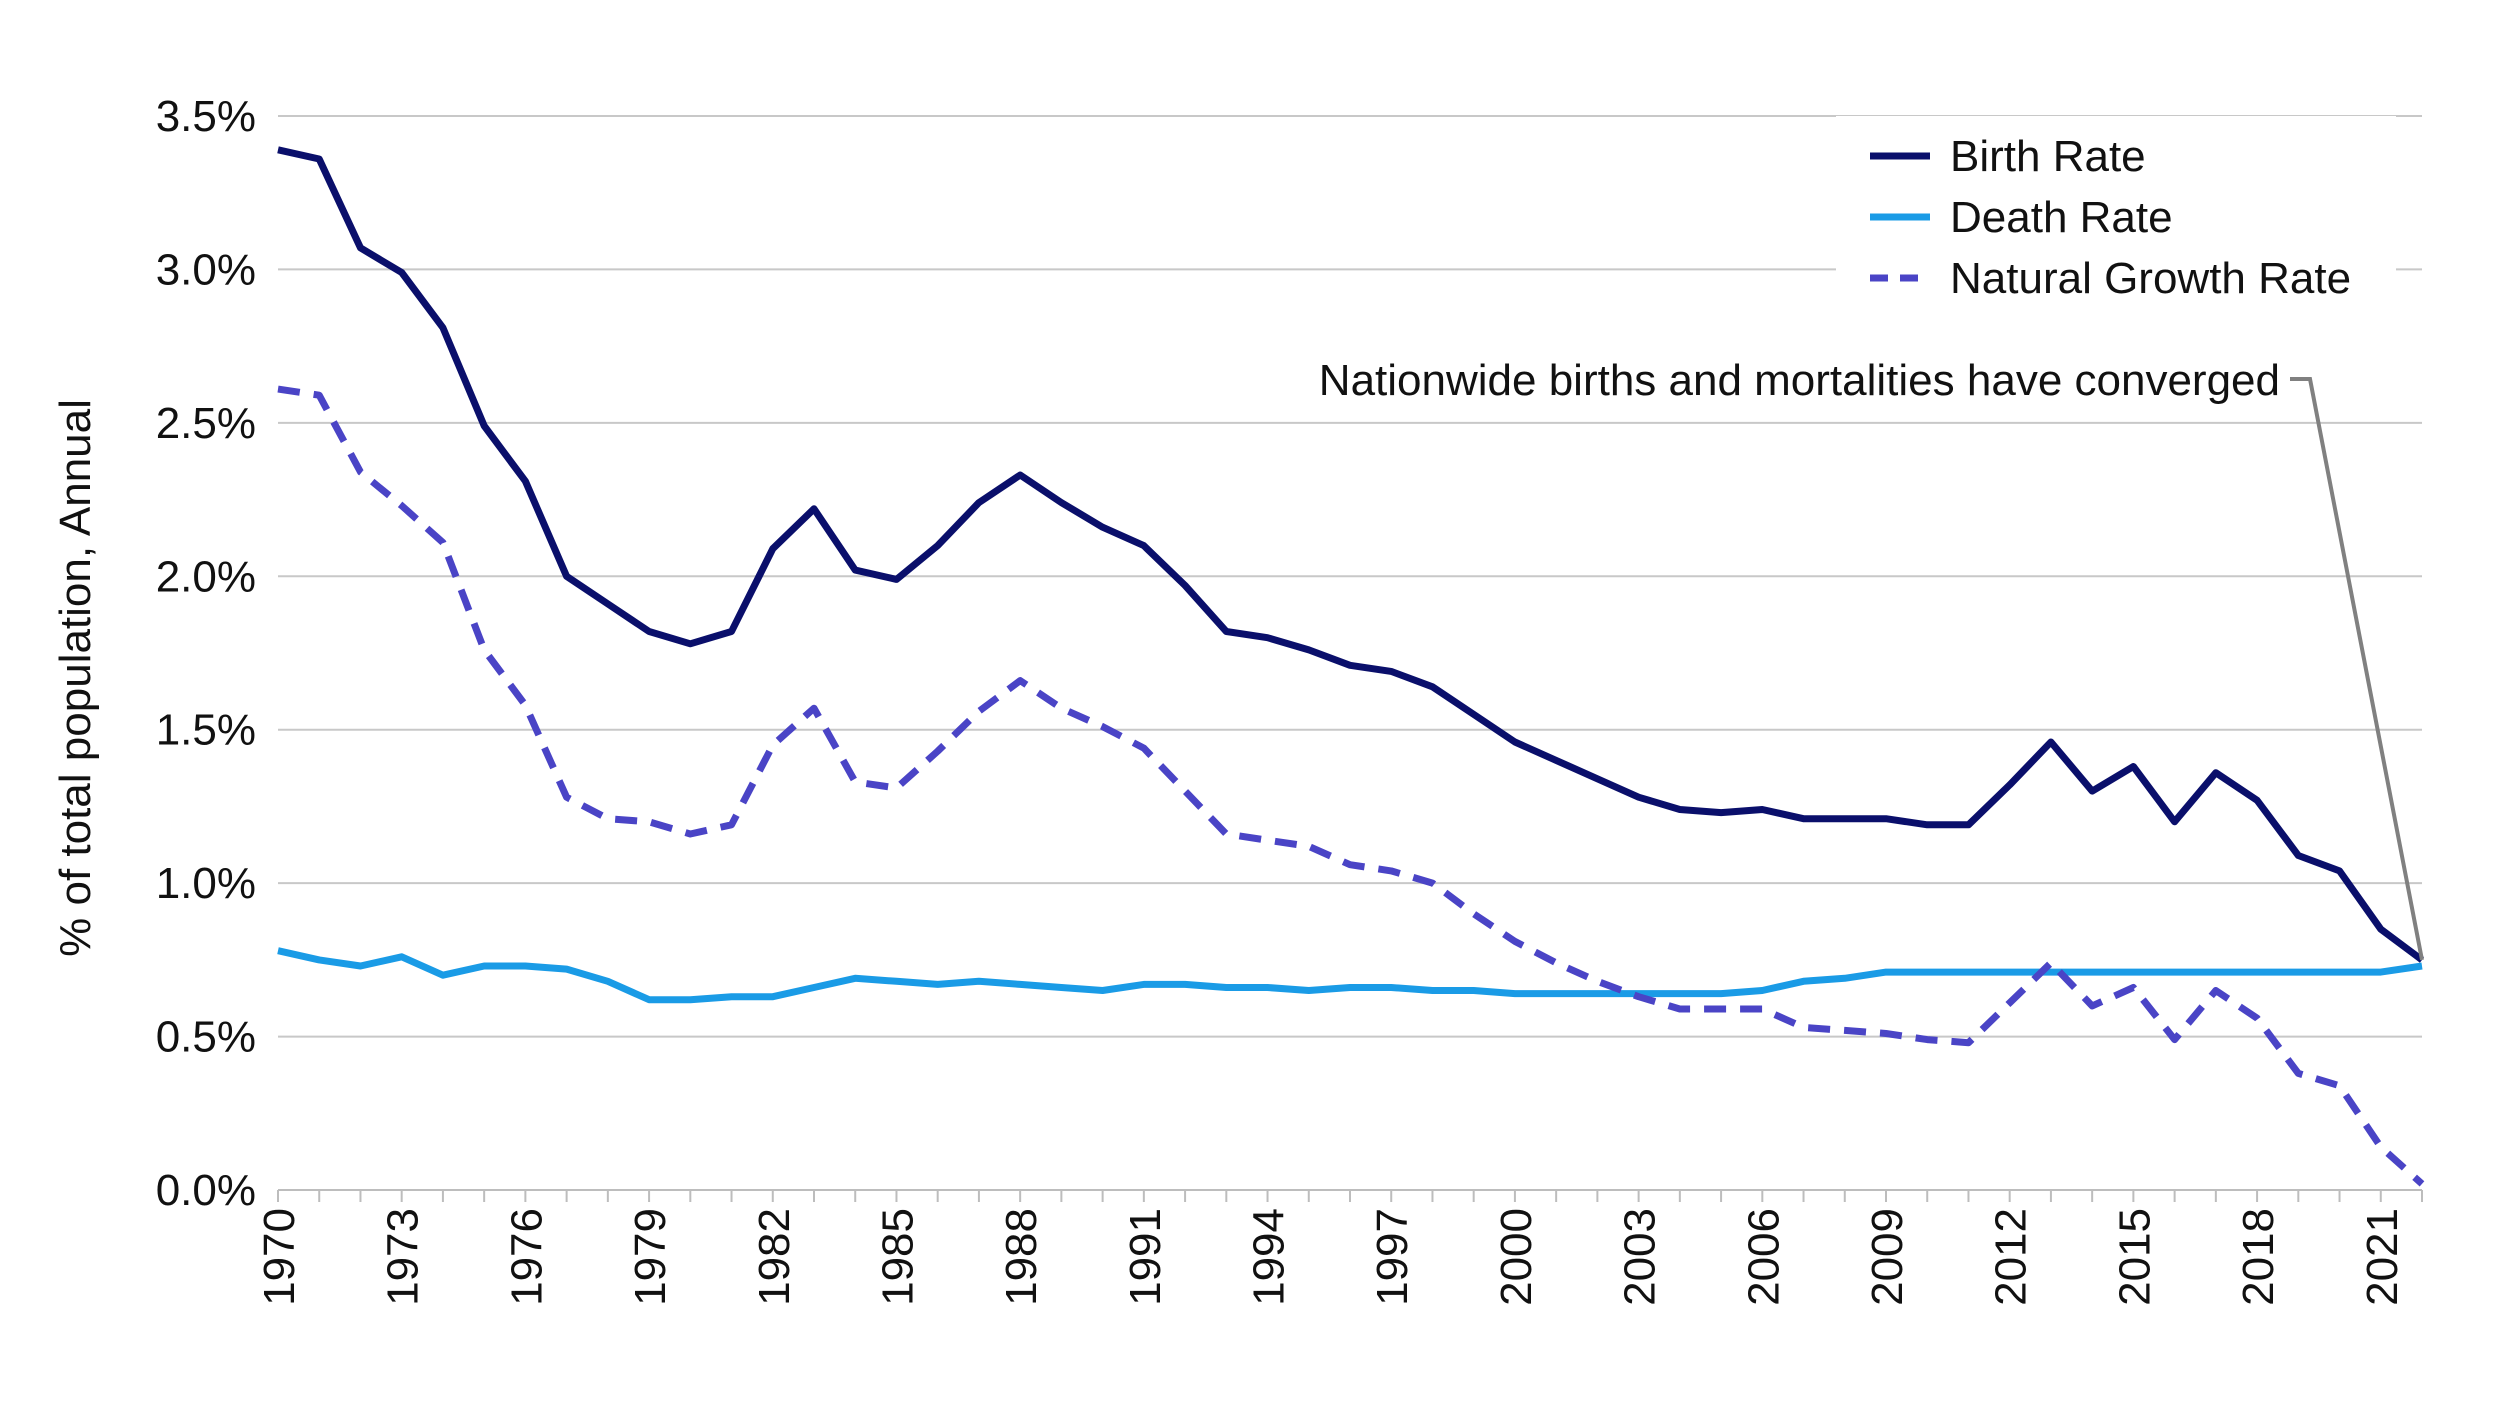  I want to click on y-axis-title: % of total population, Annual, so click(75, 678).